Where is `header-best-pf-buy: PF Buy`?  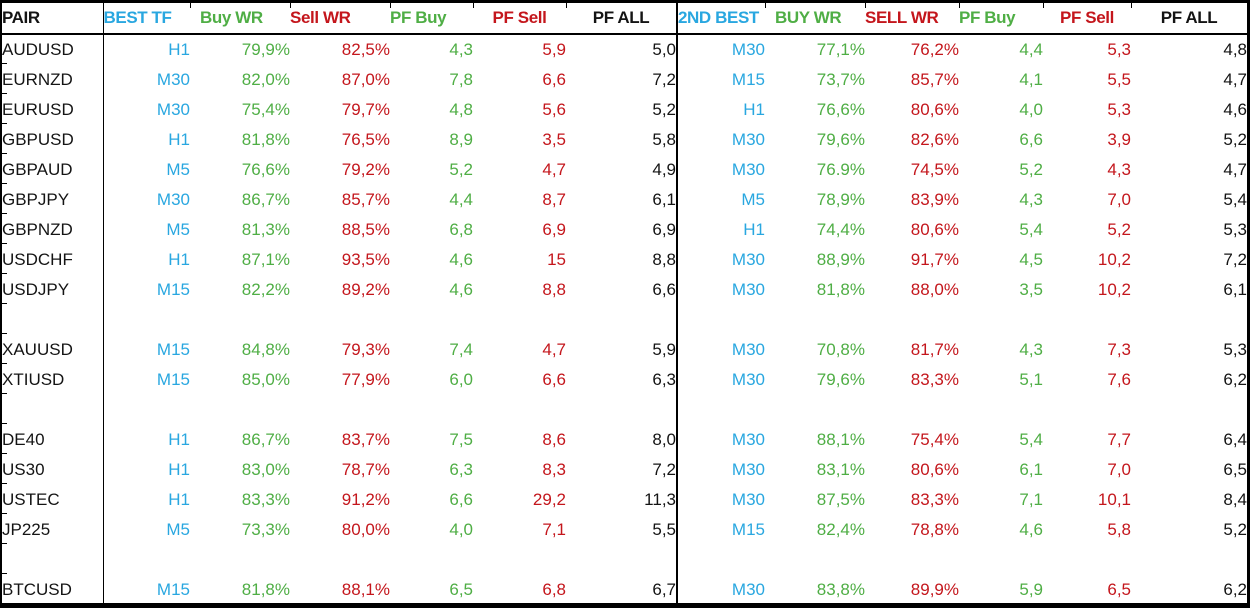
header-best-pf-buy: PF Buy is located at coordinates (431, 19).